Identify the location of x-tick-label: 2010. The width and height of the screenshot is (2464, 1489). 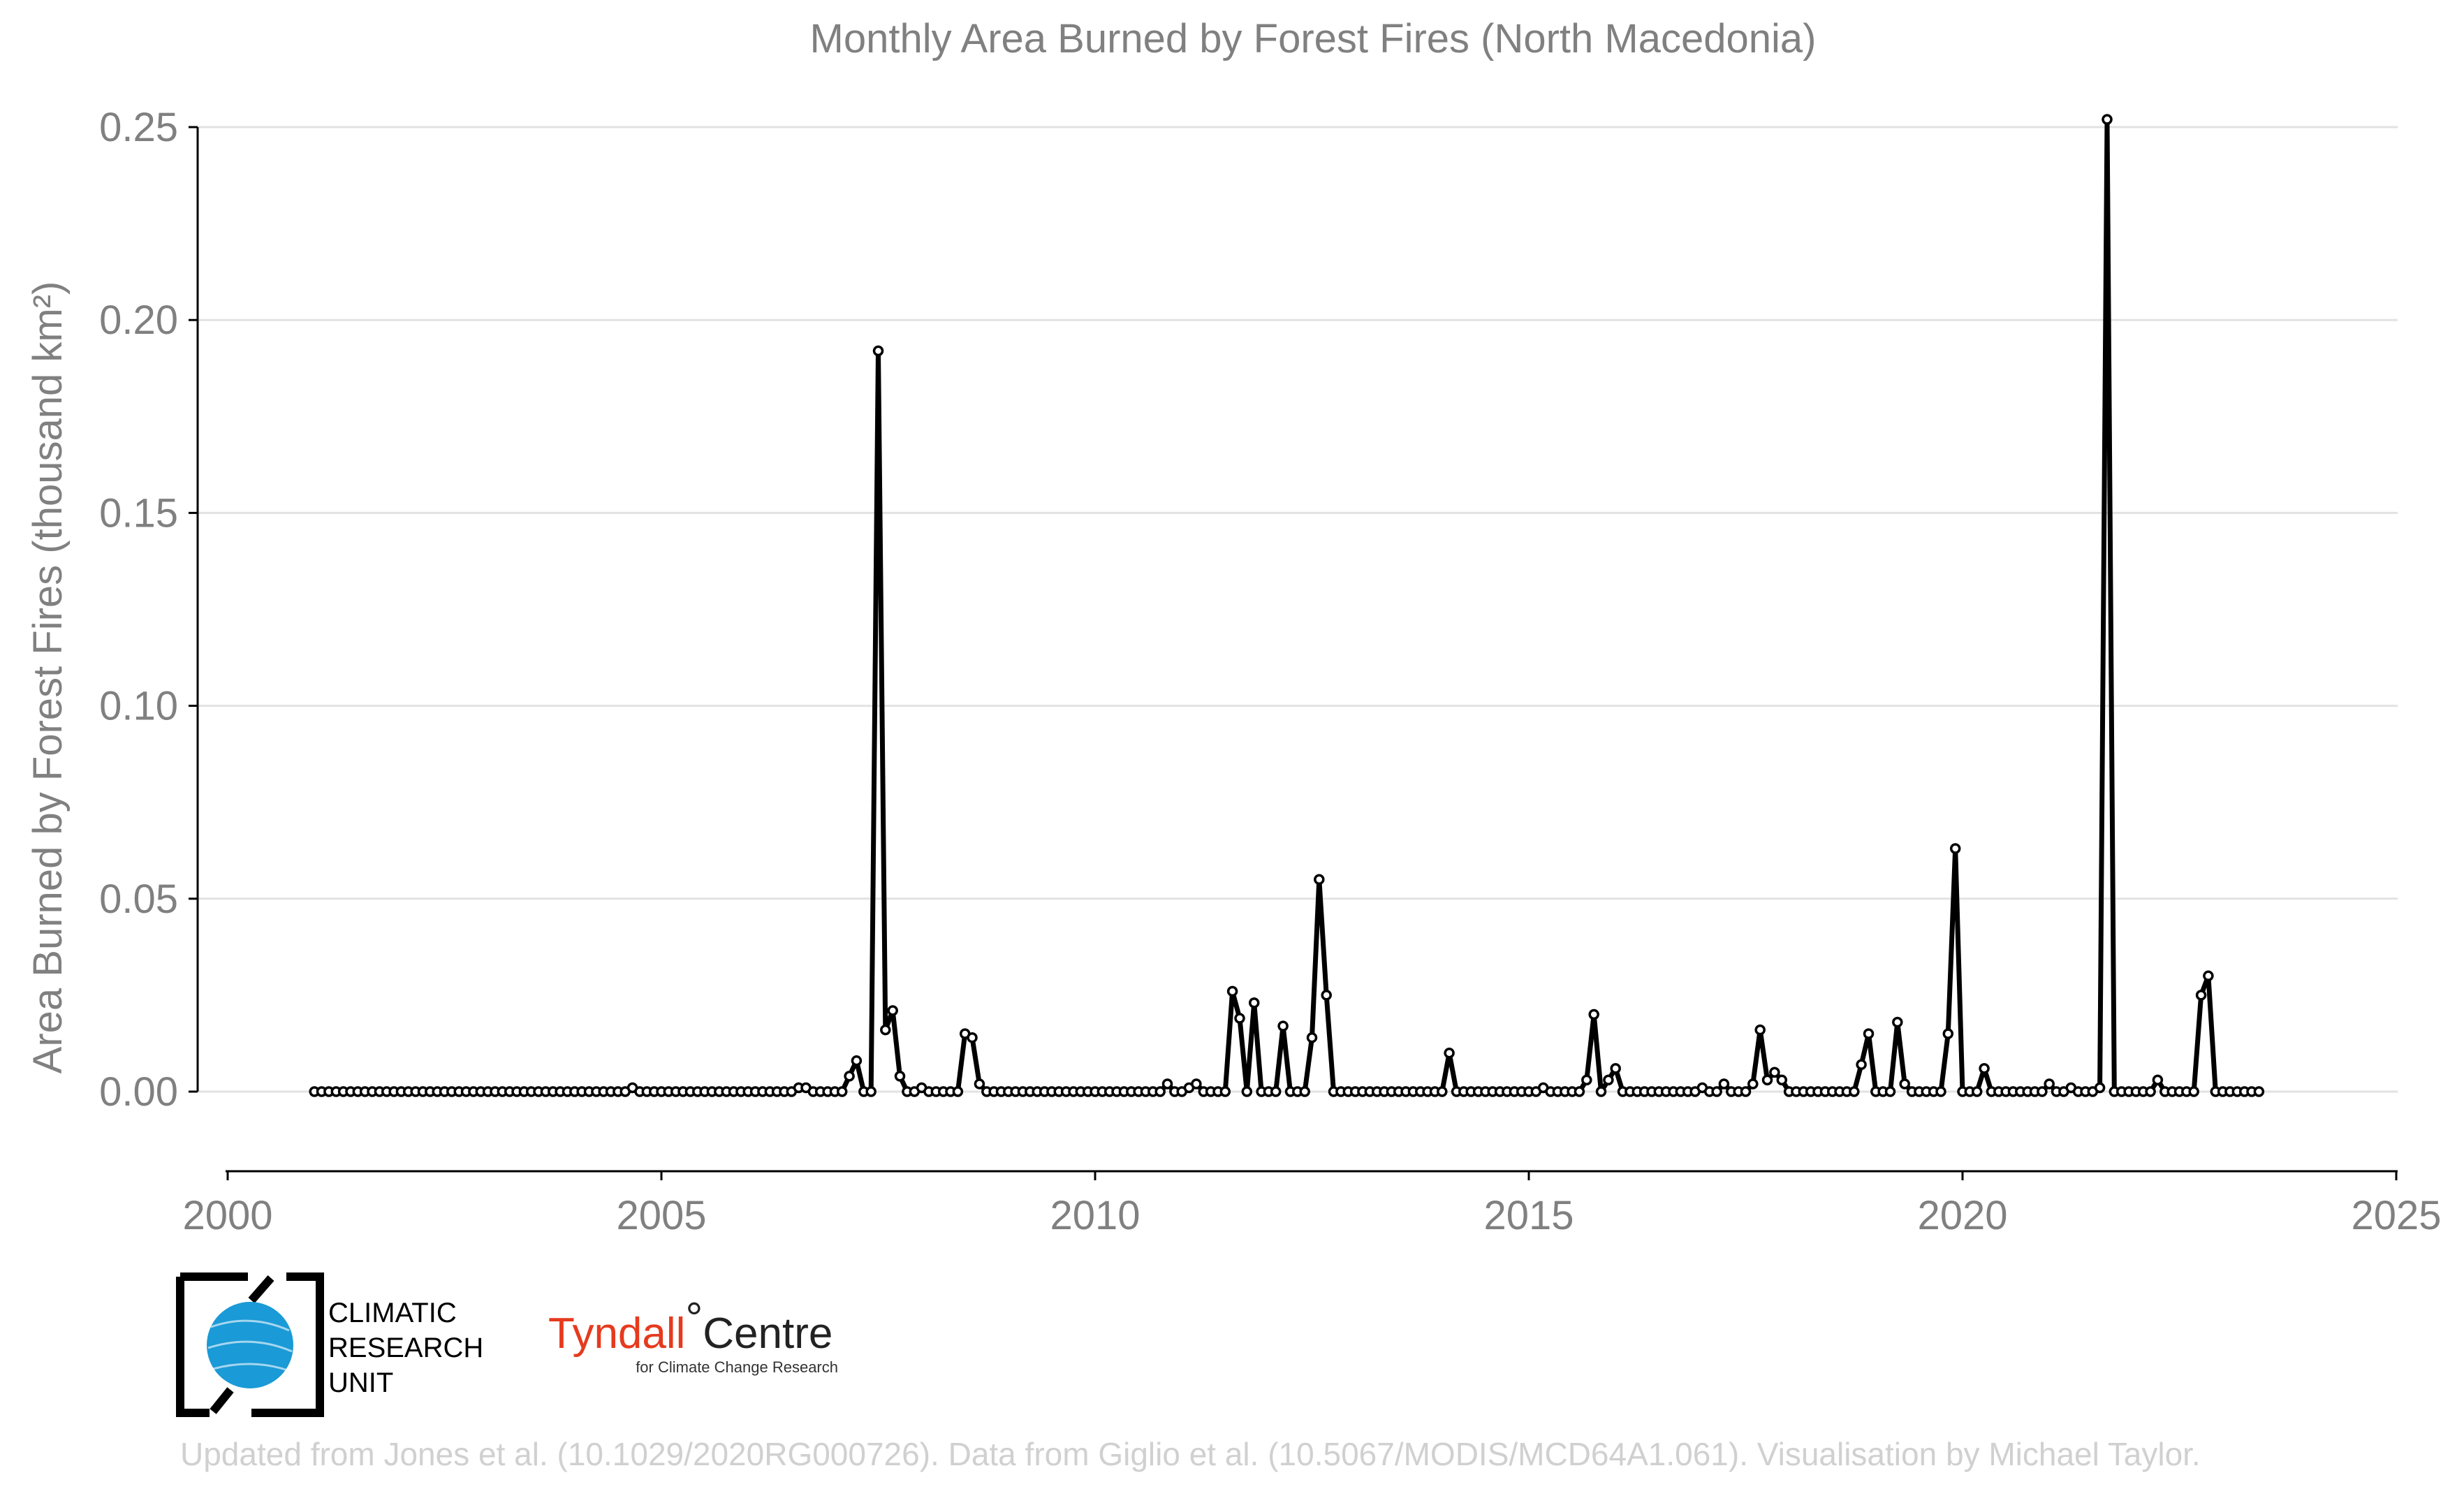
(1095, 1215).